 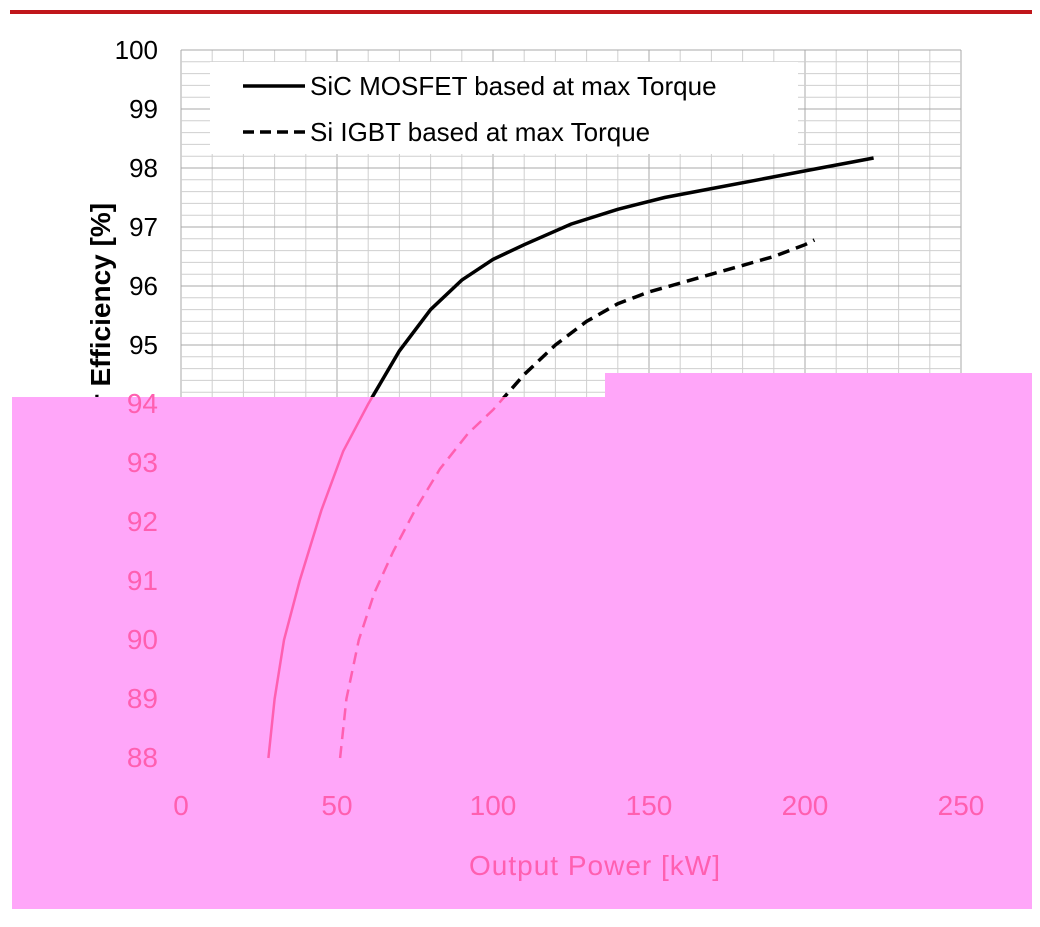 What do you see at coordinates (805, 805) in the screenshot?
I see `x-tick-label: 200` at bounding box center [805, 805].